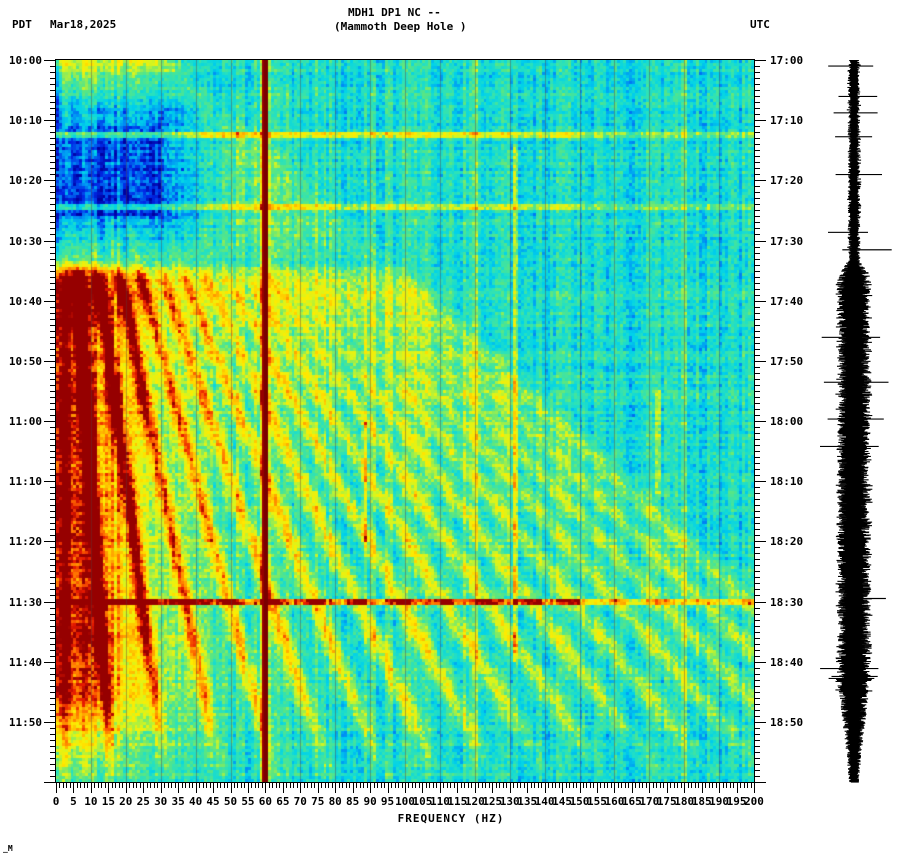  I want to click on frequency-label: 0, so click(56, 801).